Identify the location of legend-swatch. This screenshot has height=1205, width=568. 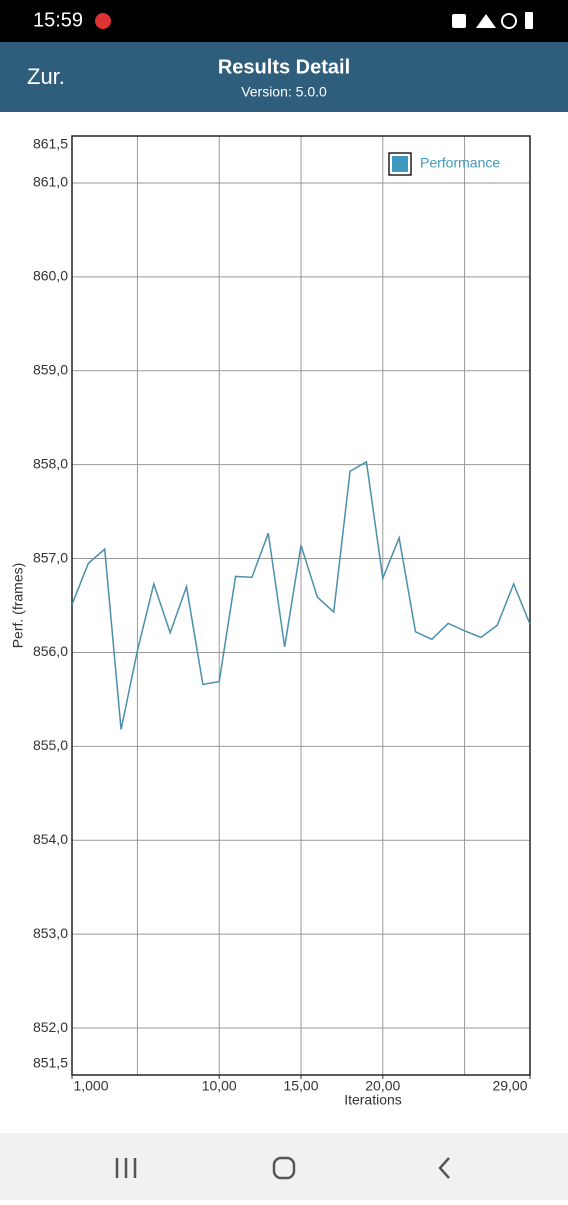
(400, 164).